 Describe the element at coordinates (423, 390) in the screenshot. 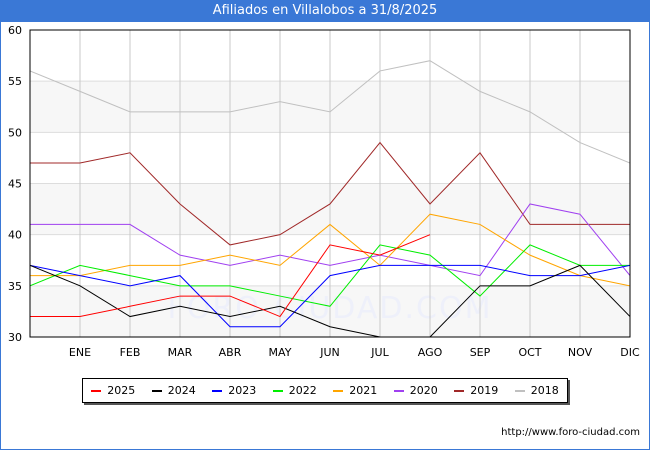

I see `legend-label: 2020` at that location.